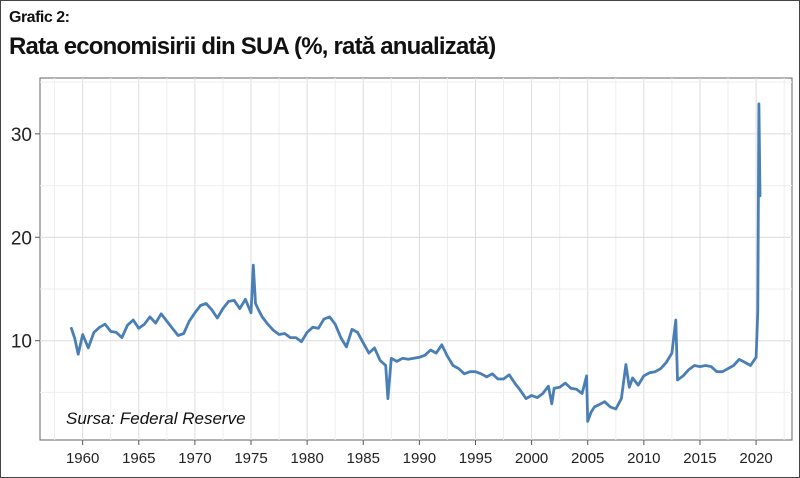  What do you see at coordinates (643, 458) in the screenshot?
I see `x-tick-label: 2010` at bounding box center [643, 458].